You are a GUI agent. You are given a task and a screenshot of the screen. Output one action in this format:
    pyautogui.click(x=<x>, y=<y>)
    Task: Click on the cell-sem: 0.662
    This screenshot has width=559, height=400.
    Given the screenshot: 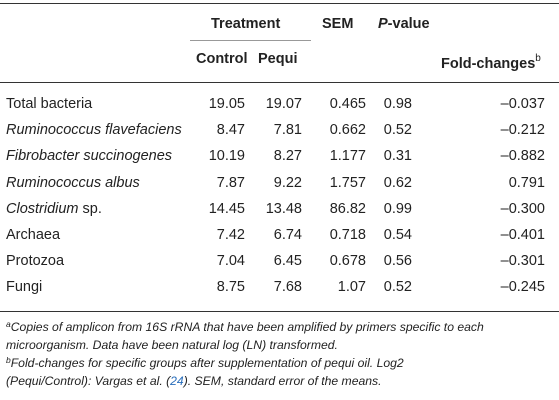 What is the action you would take?
    pyautogui.click(x=347, y=130)
    